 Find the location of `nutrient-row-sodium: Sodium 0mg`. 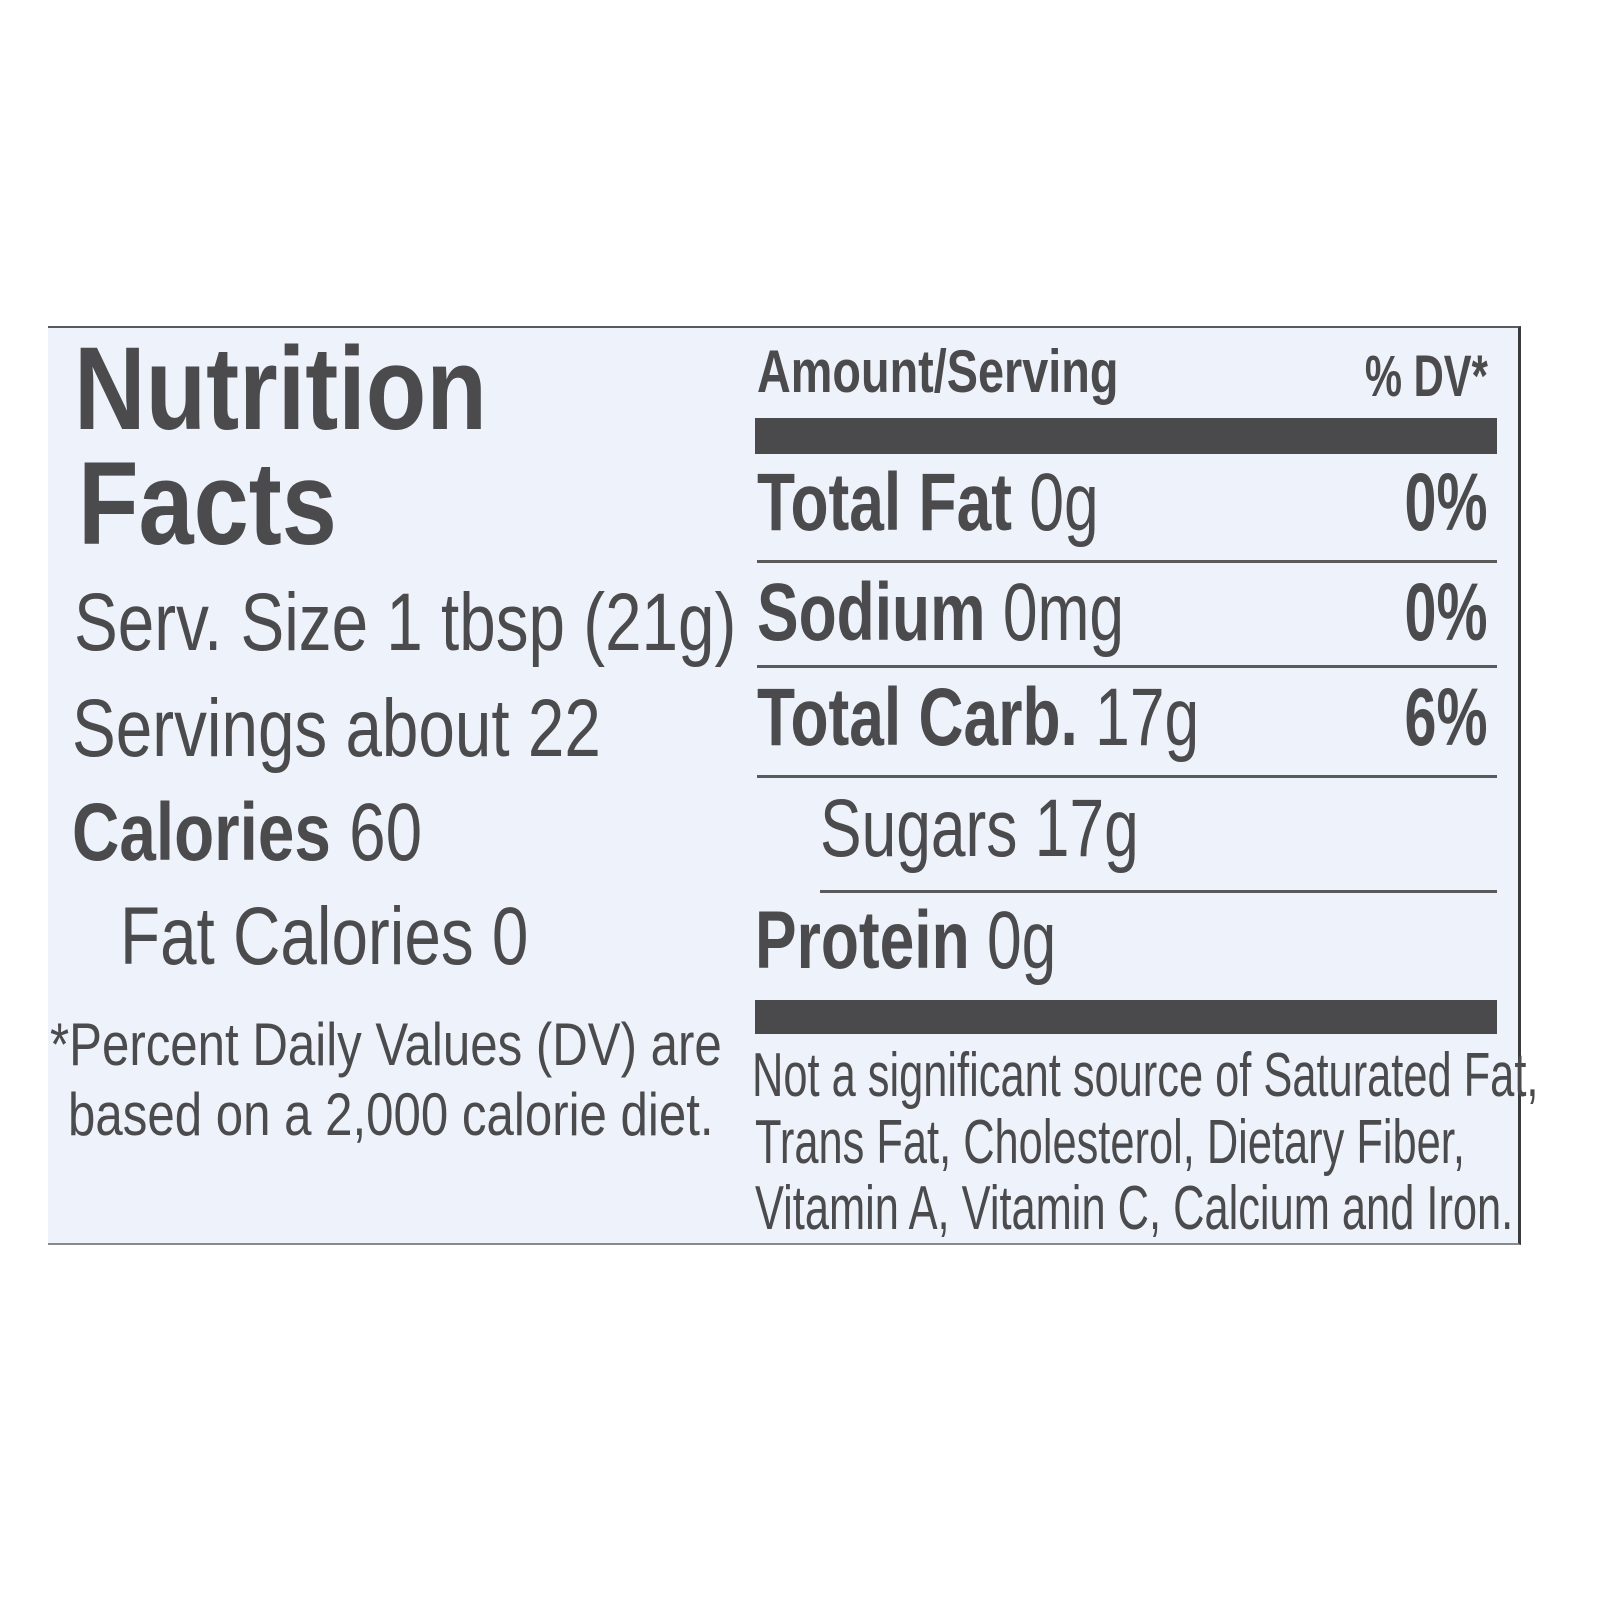

nutrient-row-sodium: Sodium 0mg is located at coordinates (940, 613).